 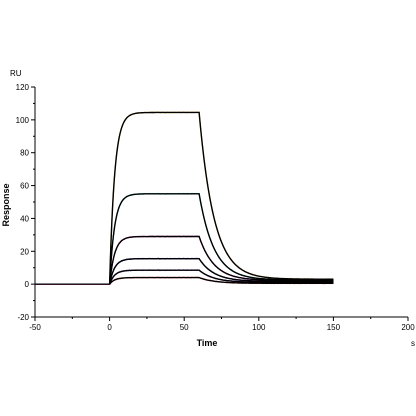 I want to click on x-unit-label: s, so click(x=413, y=343).